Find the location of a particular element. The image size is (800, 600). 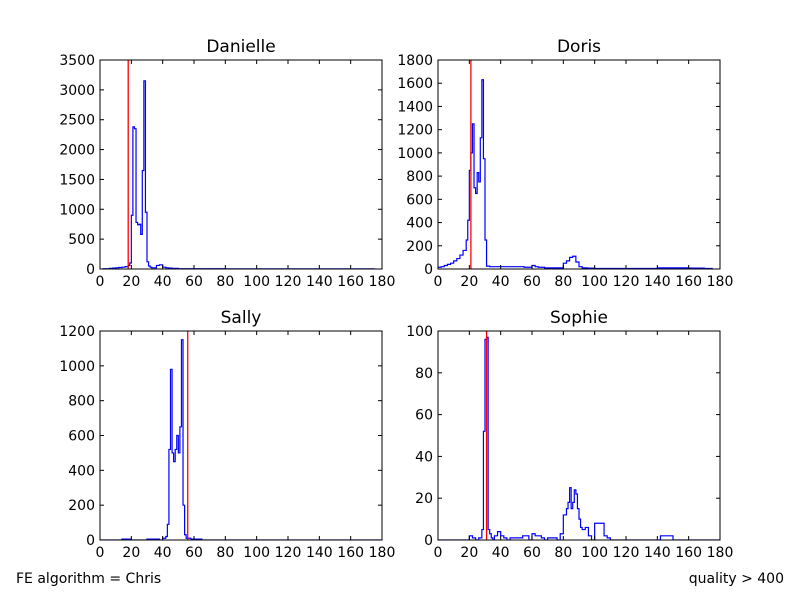

y-tick-label: 60 is located at coordinates (424, 416).